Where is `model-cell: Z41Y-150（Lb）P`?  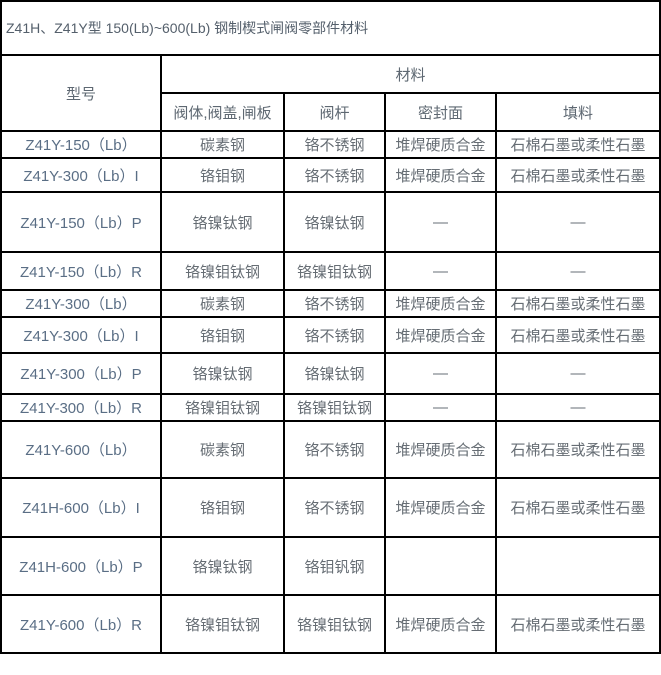
model-cell: Z41Y-150（Lb）P is located at coordinates (81, 222).